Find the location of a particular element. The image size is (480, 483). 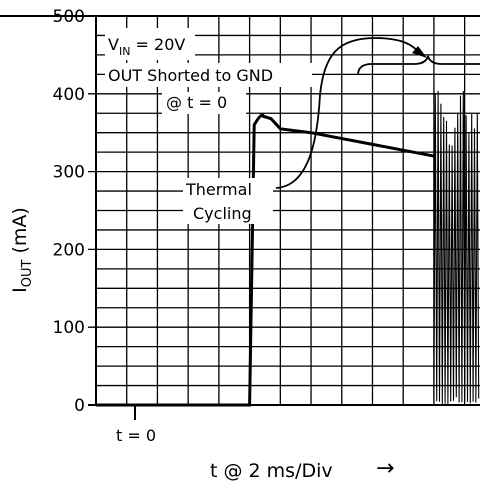

annotation-vin-main: V is located at coordinates (113, 44).